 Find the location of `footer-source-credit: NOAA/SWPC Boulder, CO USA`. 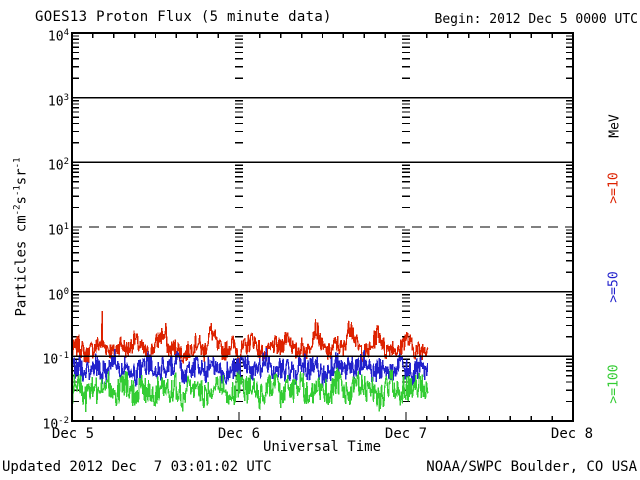

footer-source-credit: NOAA/SWPC Boulder, CO USA is located at coordinates (531, 467).